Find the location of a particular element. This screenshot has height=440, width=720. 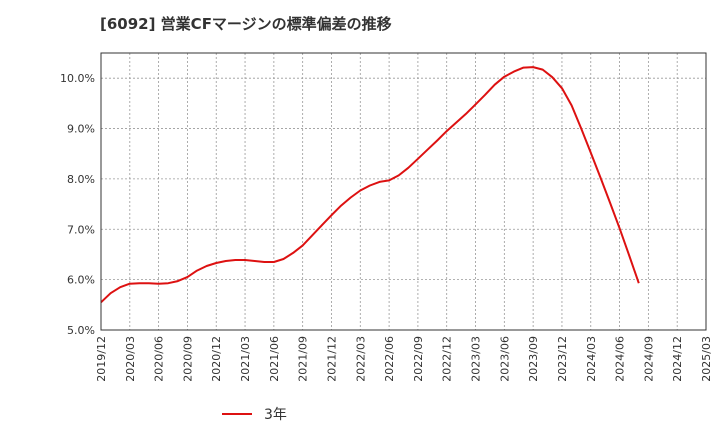

legend-label: 3年 is located at coordinates (275, 415).